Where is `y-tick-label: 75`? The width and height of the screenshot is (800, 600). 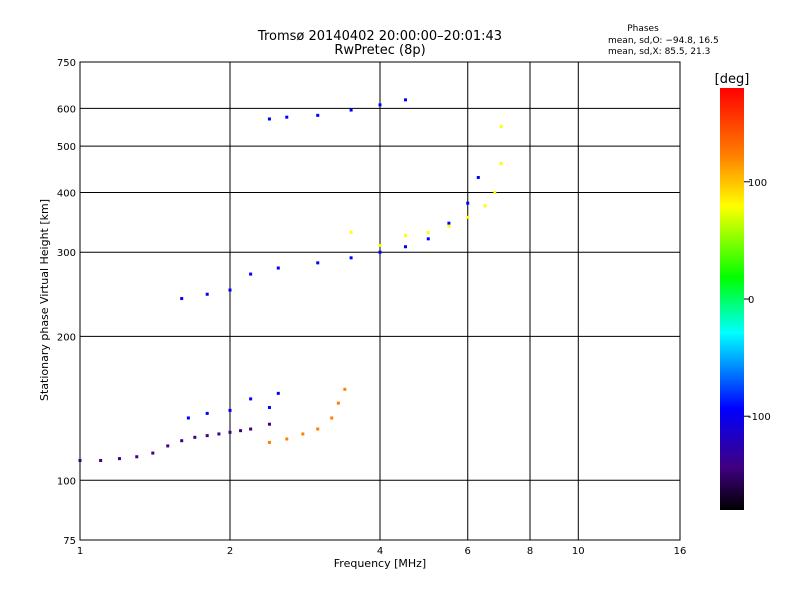
y-tick-label: 75 is located at coordinates (69, 541).